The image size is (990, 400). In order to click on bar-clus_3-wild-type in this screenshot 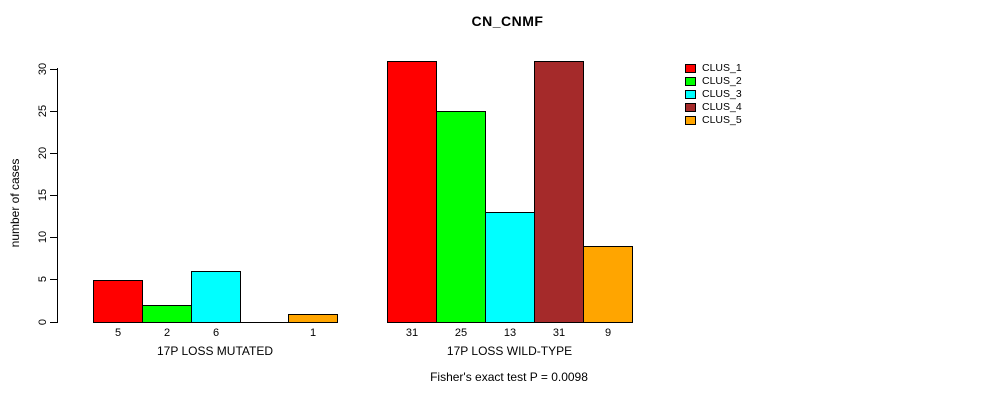, I will do `click(510, 267)`.